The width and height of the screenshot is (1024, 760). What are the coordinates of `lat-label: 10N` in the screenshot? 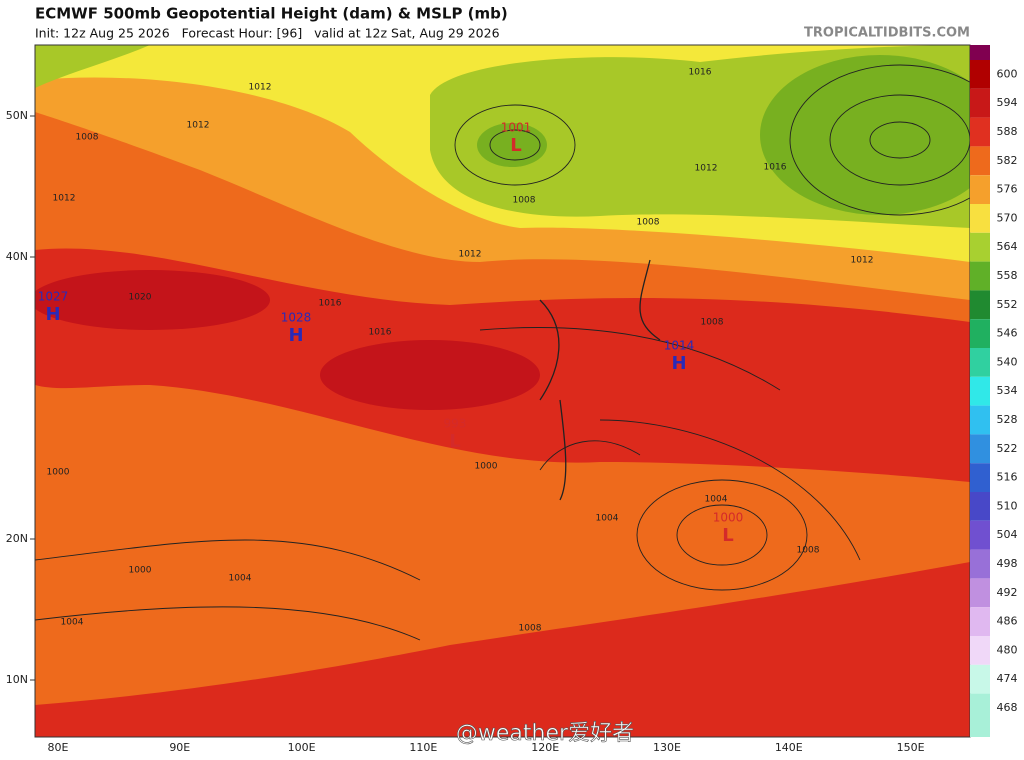 It's located at (17, 679).